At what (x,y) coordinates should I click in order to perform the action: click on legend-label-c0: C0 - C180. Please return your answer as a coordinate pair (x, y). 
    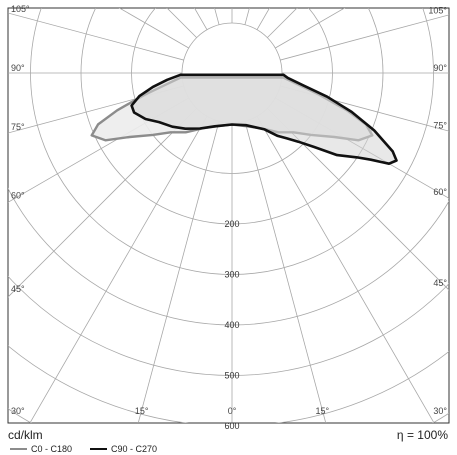
    Looking at the image, I should click on (52, 449).